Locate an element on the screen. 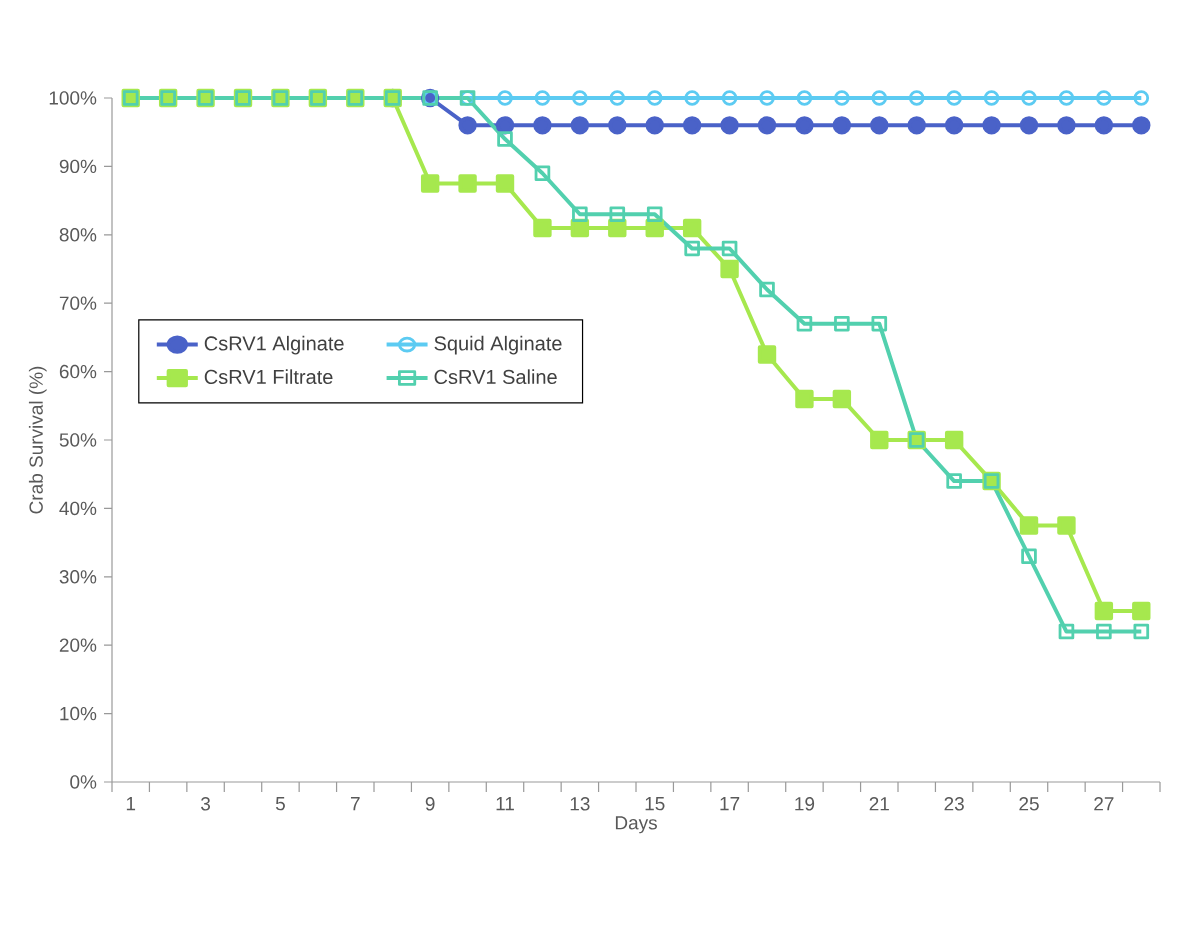  y-tick-label: 80% is located at coordinates (78, 235).